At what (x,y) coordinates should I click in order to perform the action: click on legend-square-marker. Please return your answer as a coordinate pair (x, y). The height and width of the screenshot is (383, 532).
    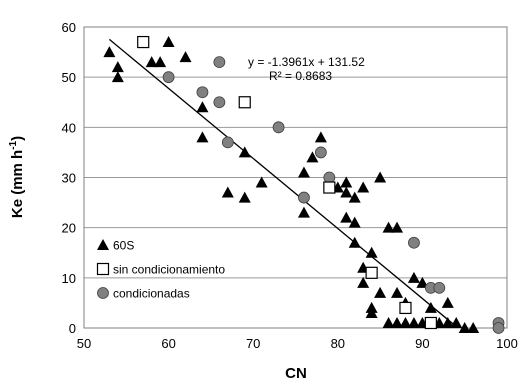
    Looking at the image, I should click on (103, 269).